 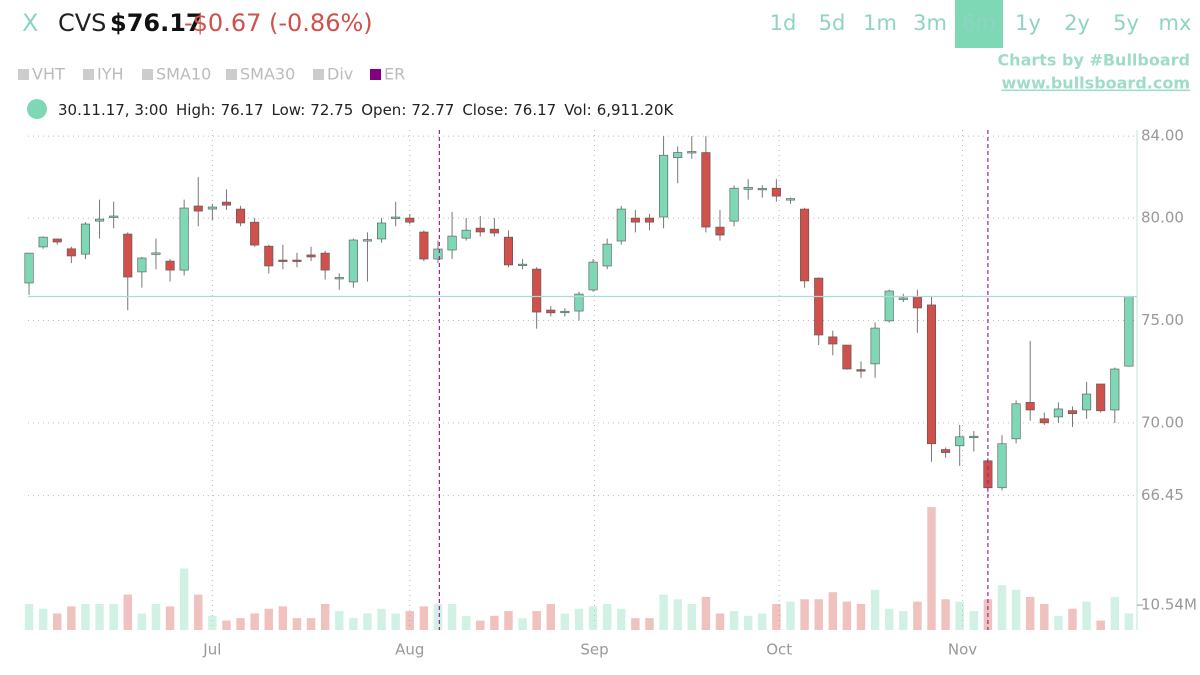 What do you see at coordinates (183, 74) in the screenshot?
I see `legend-label: SMA10` at bounding box center [183, 74].